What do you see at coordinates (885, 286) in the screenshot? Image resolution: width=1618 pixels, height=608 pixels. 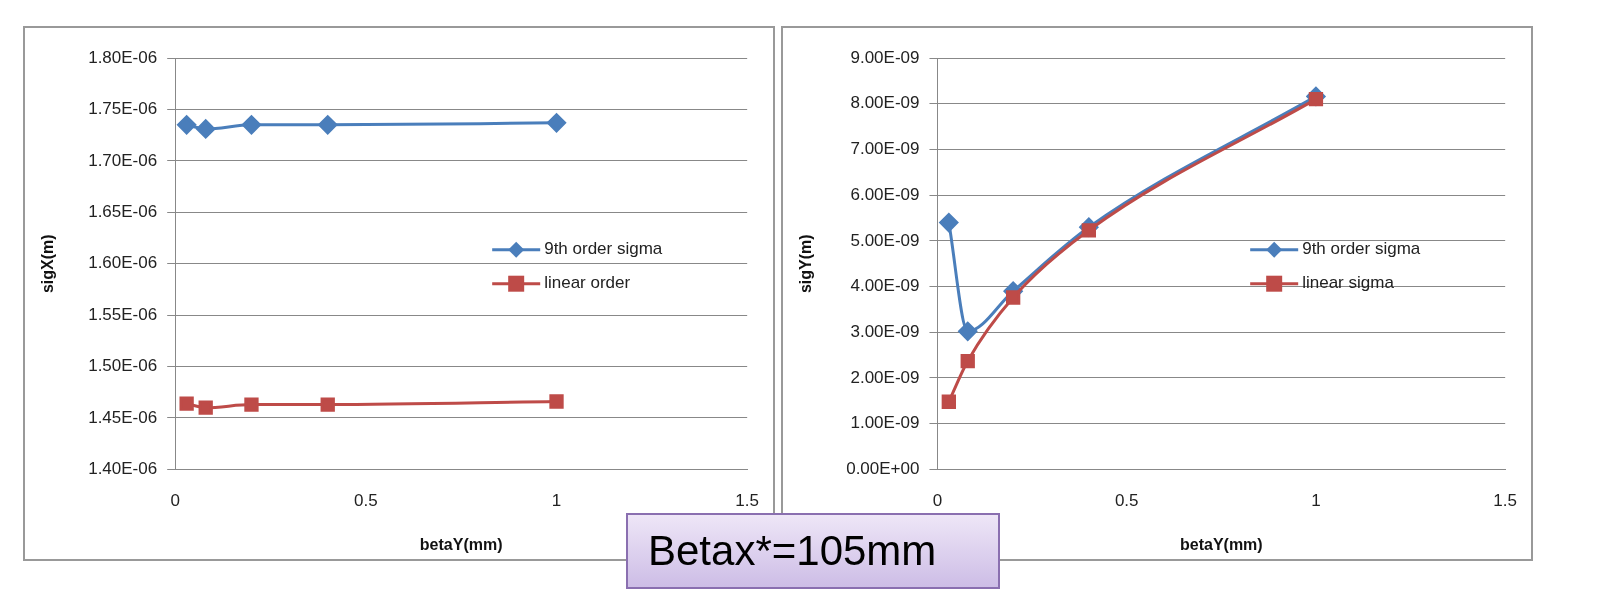 I see `y-tick-label: 4.00E-09` at bounding box center [885, 286].